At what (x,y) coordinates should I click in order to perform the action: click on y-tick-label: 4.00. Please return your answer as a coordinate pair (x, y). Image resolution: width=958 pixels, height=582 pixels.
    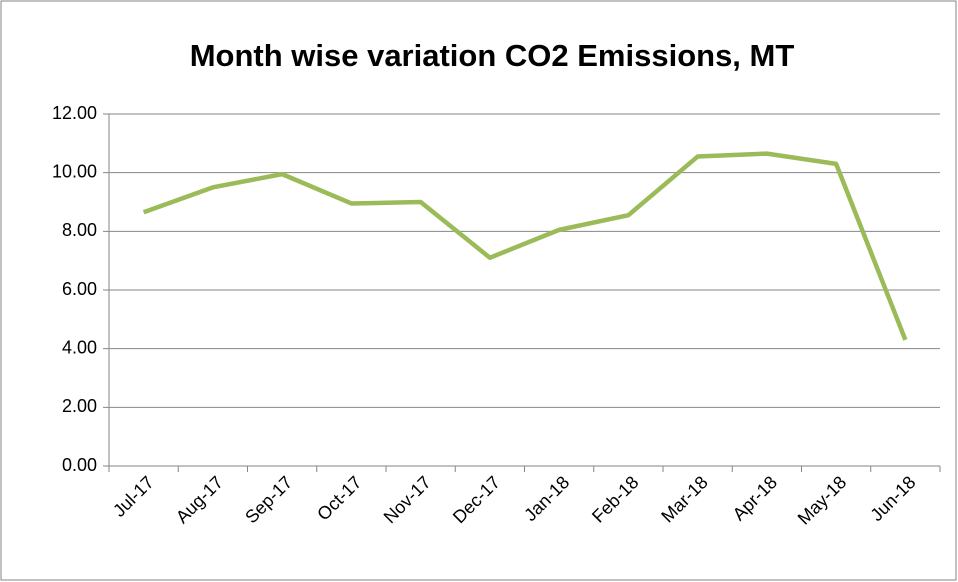
    Looking at the image, I should click on (79, 347).